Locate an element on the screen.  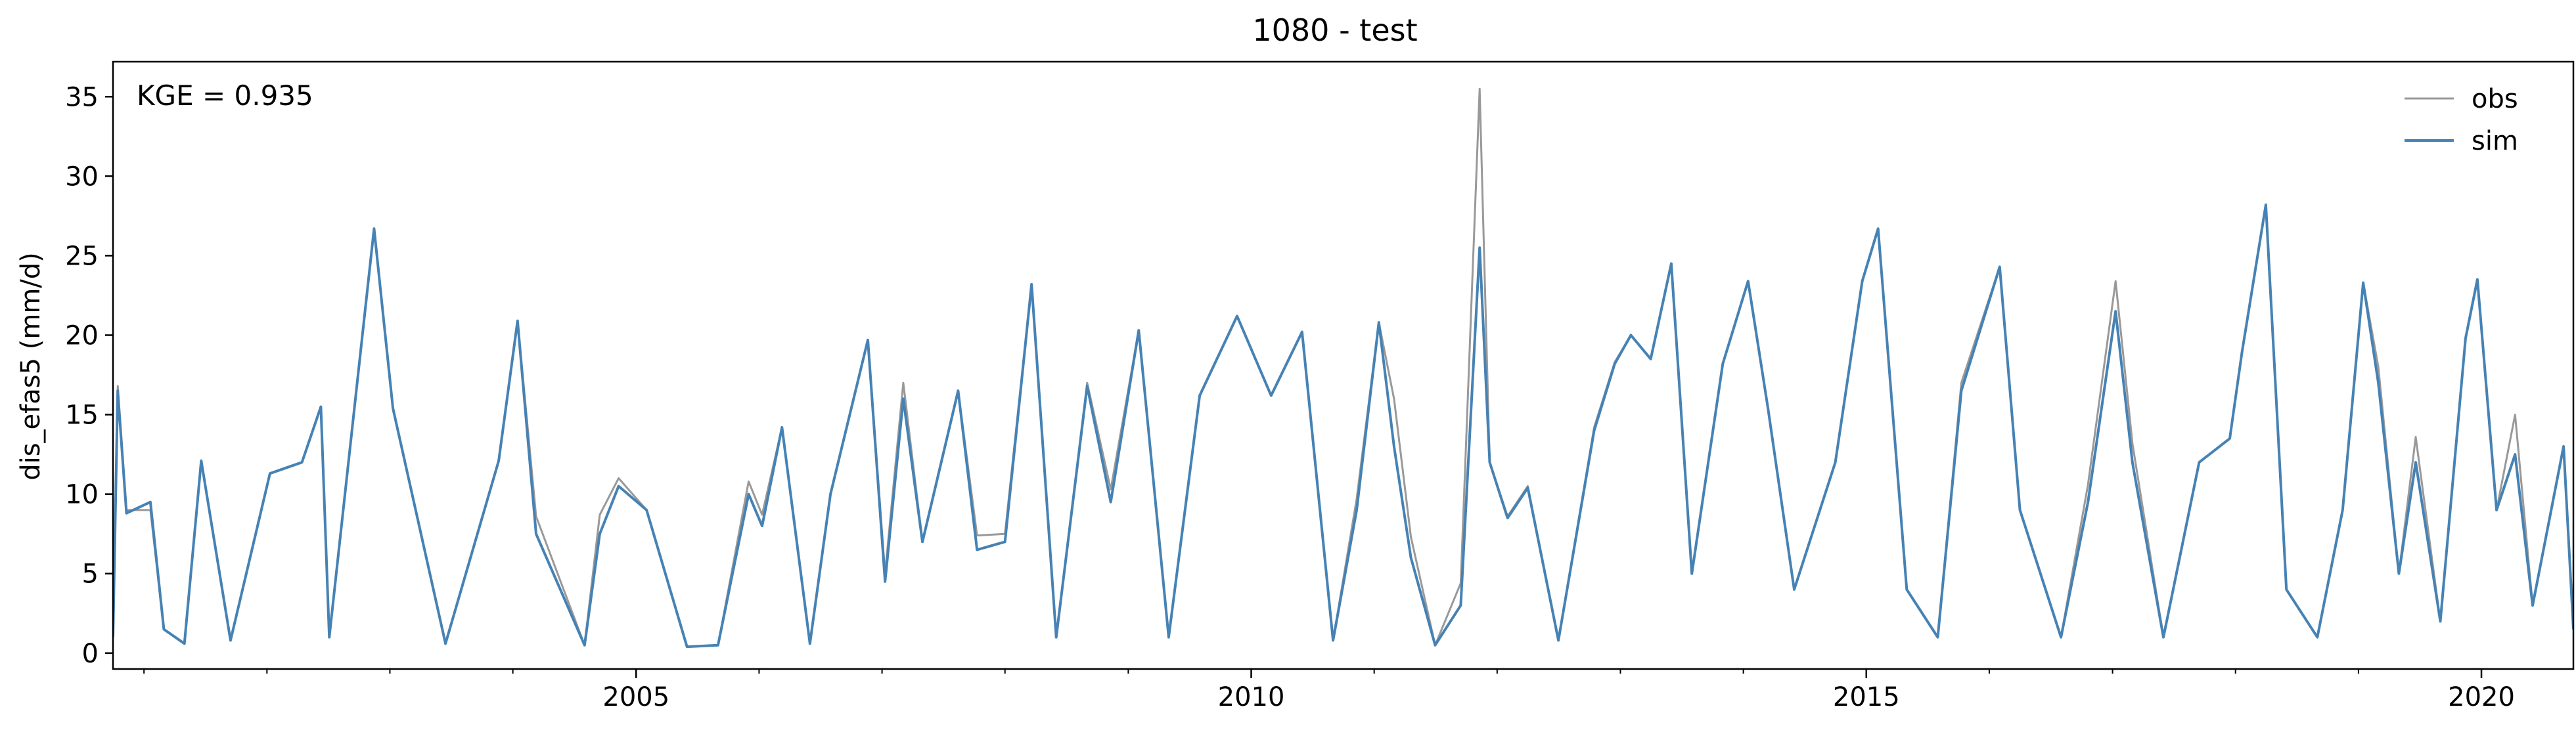
y-tick-label: 10 is located at coordinates (82, 495).